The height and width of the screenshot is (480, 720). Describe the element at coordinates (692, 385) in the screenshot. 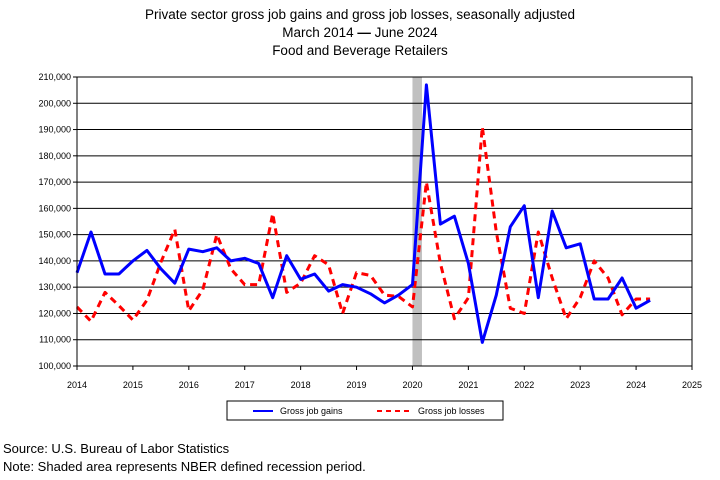

I see `x-tick-label: 2025` at that location.